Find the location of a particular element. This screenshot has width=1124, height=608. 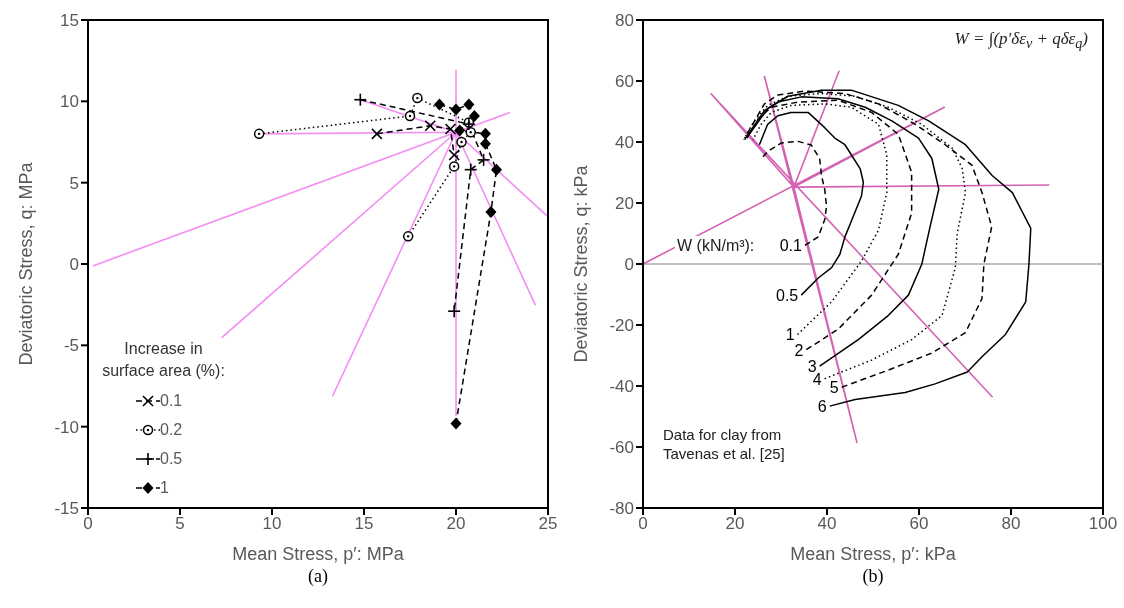

y-tick-label: -80 is located at coordinates (621, 509).